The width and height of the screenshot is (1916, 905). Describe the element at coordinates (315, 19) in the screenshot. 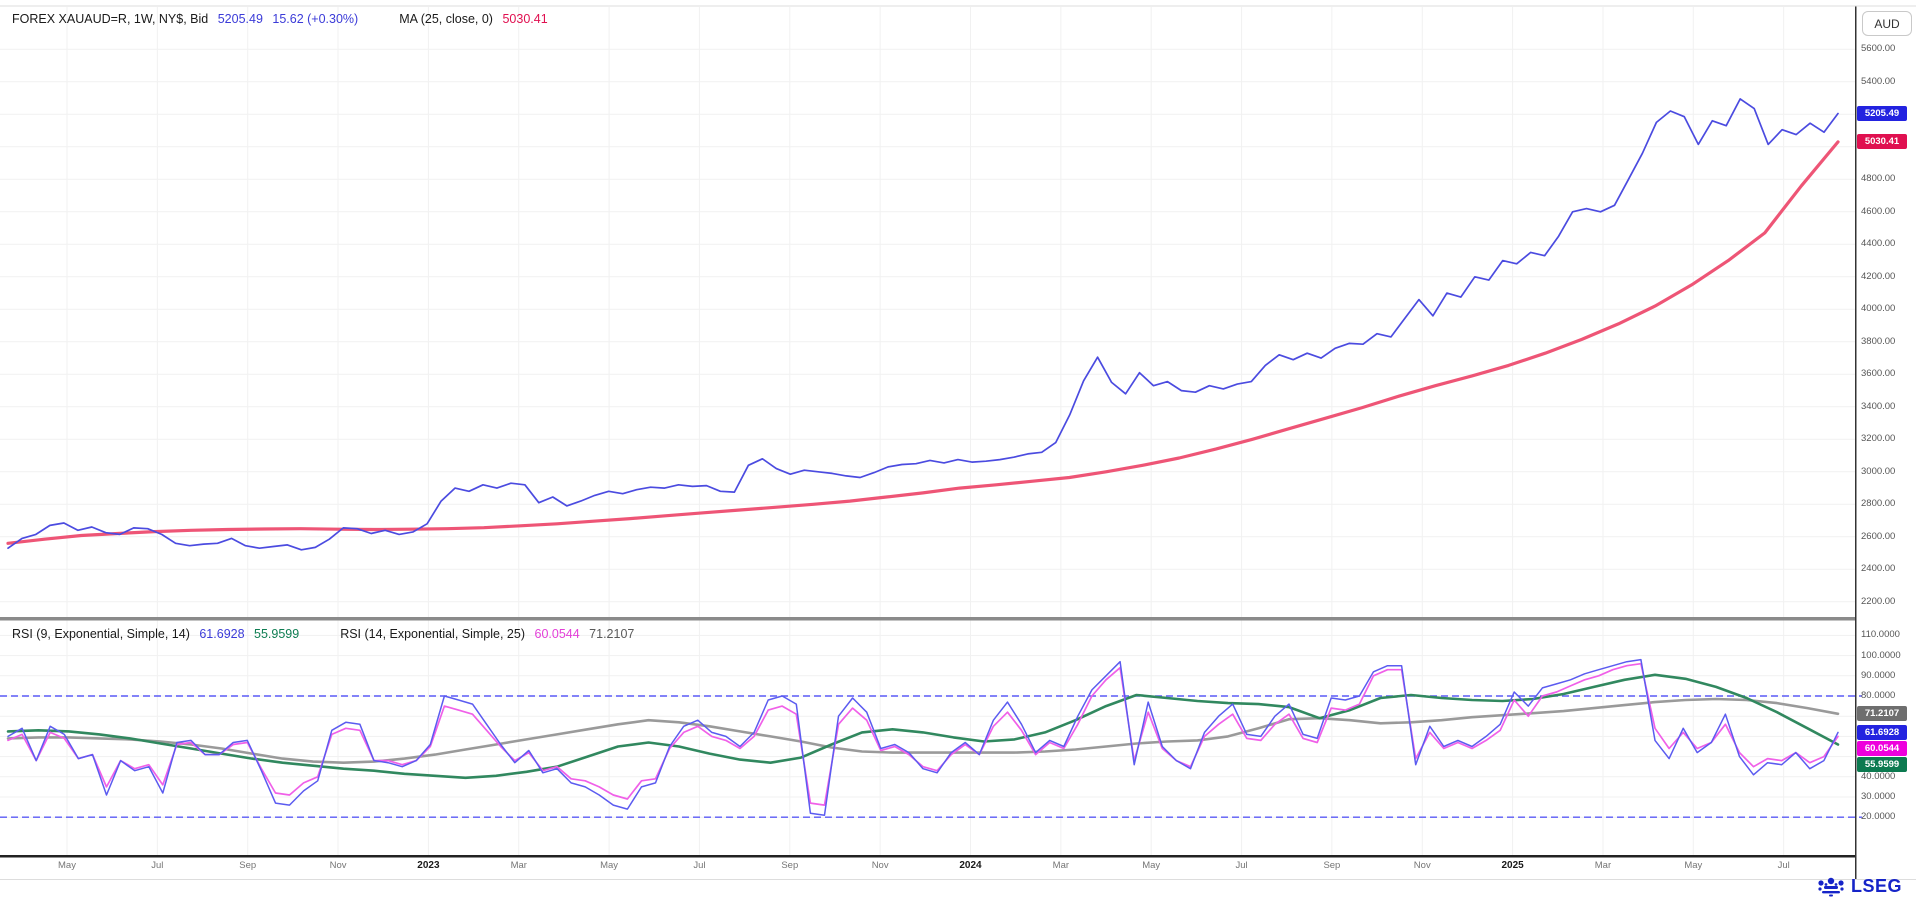

I see `price-change: 15.62 (+0.30%)` at that location.